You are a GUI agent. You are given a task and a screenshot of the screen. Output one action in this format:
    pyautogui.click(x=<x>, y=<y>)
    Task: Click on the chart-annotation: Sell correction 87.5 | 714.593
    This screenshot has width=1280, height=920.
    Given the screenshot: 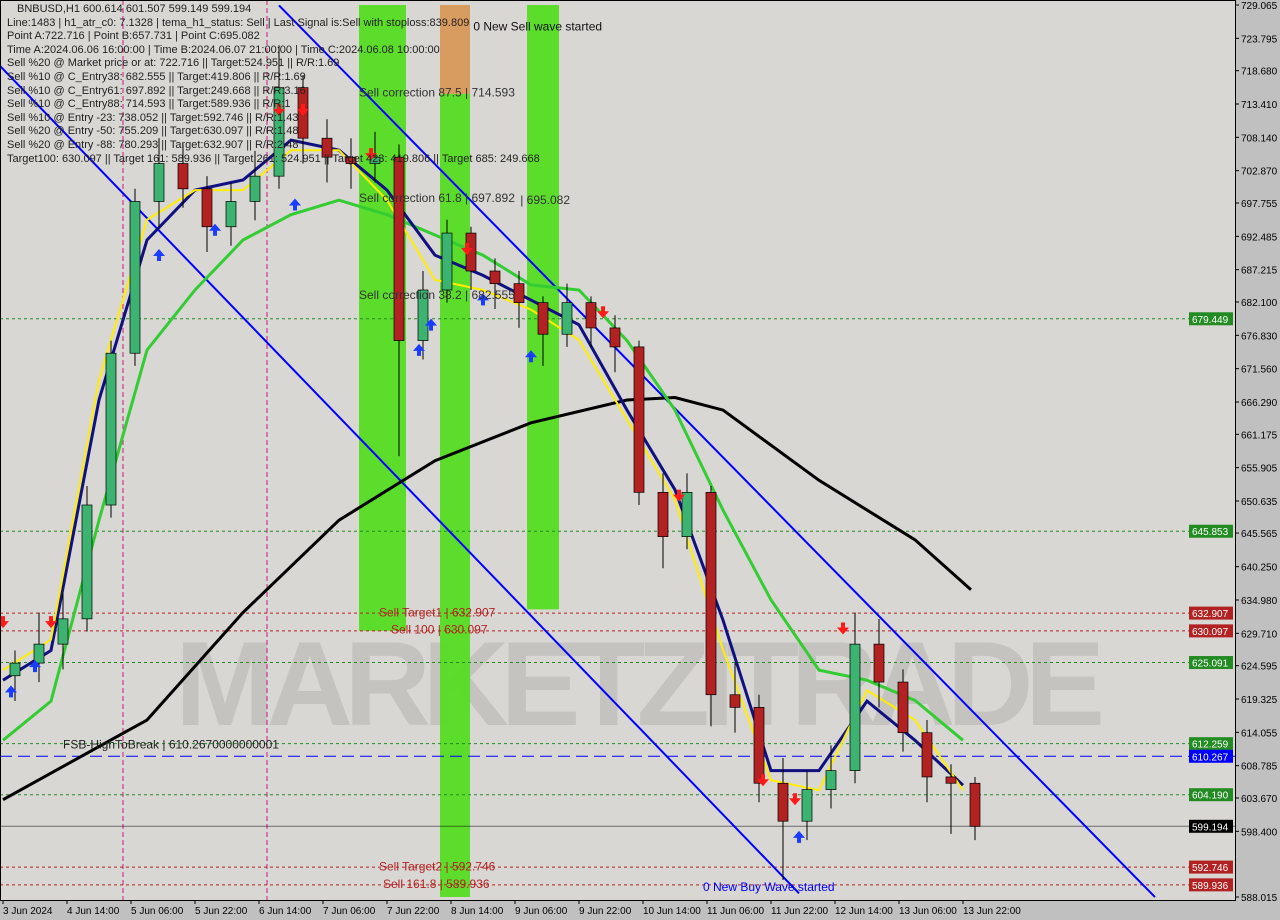 What is the action you would take?
    pyautogui.click(x=437, y=93)
    